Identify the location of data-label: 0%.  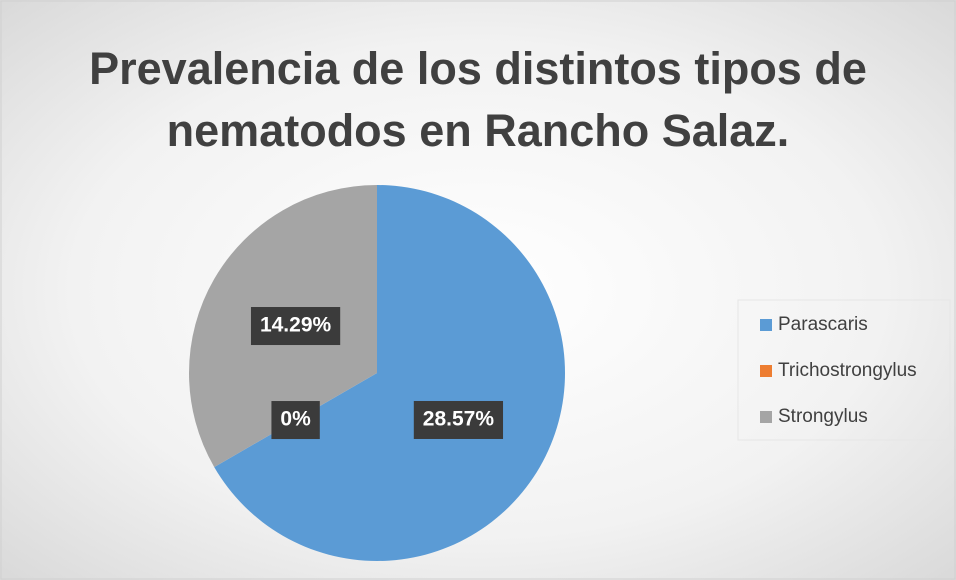
(295, 419).